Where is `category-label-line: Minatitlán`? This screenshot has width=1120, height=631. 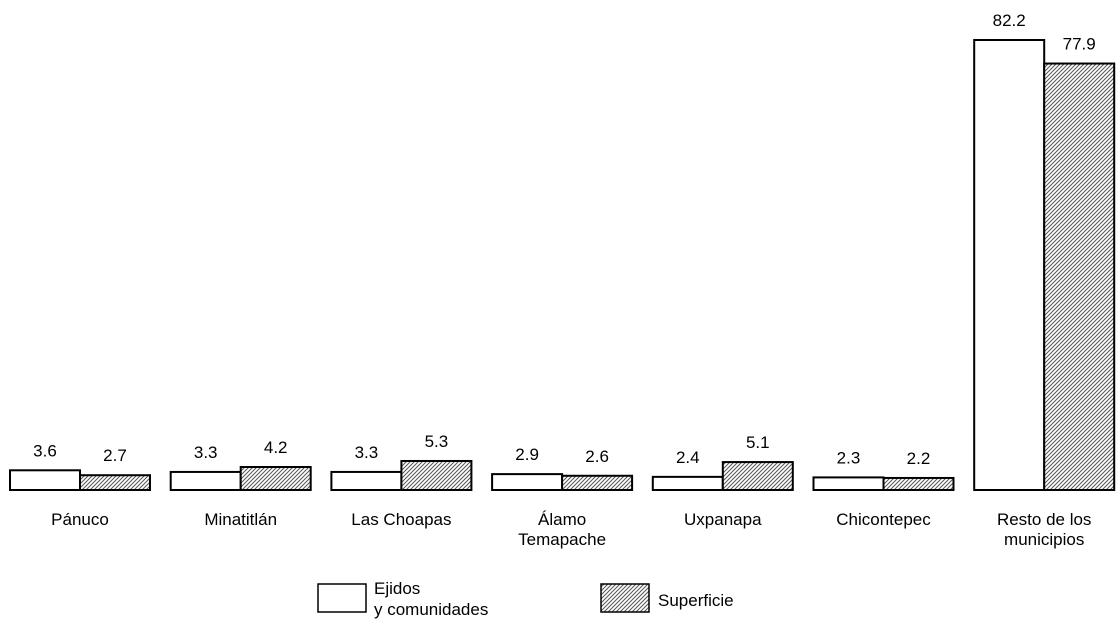 category-label-line: Minatitlán is located at coordinates (240, 519).